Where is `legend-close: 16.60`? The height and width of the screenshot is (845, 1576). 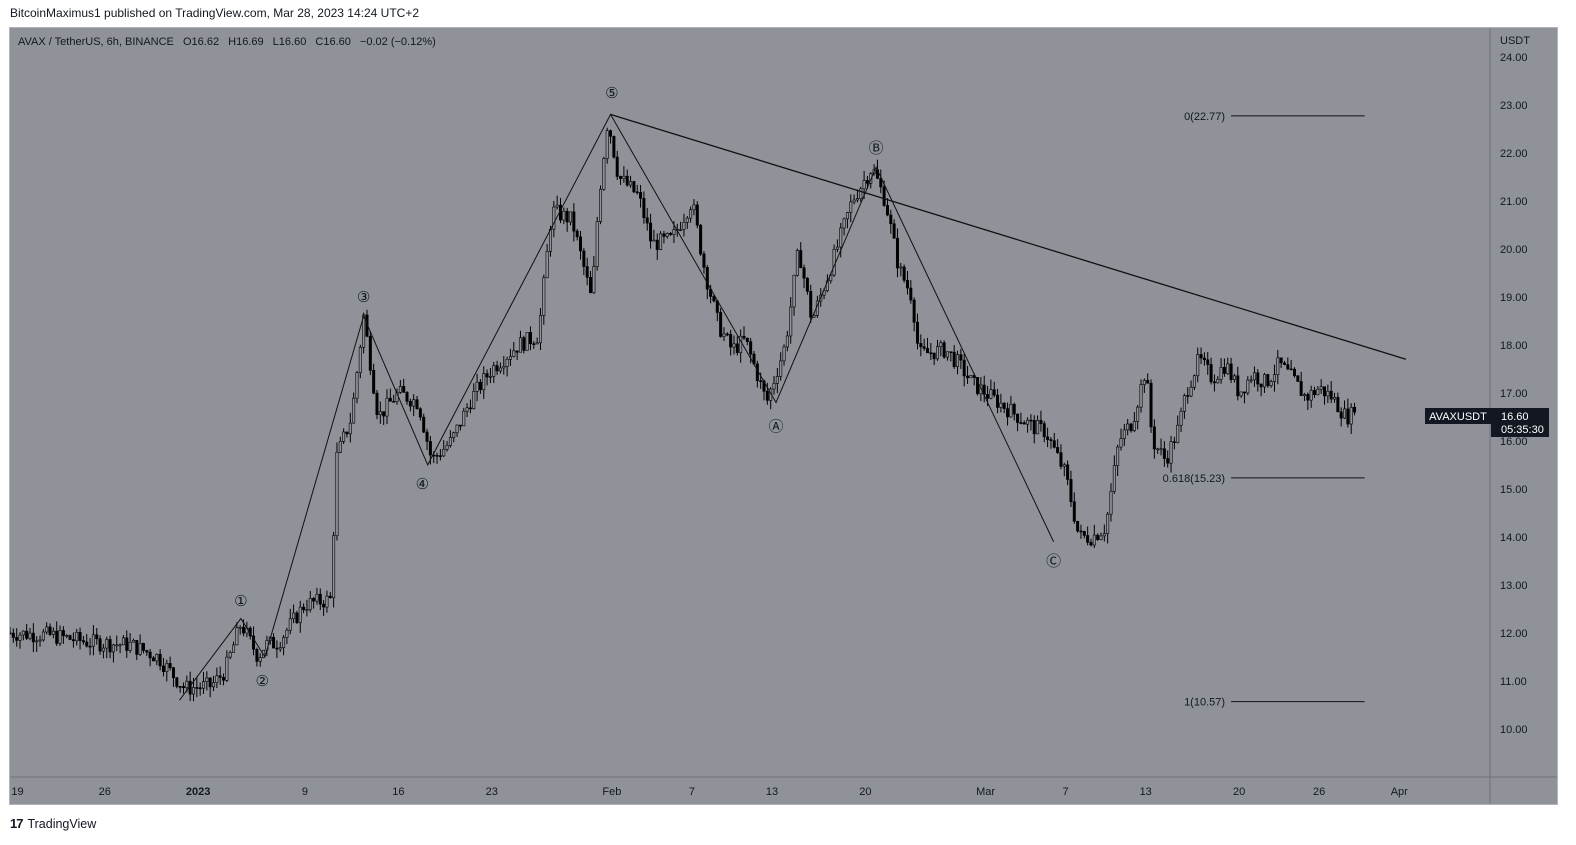
legend-close: 16.60 is located at coordinates (337, 42).